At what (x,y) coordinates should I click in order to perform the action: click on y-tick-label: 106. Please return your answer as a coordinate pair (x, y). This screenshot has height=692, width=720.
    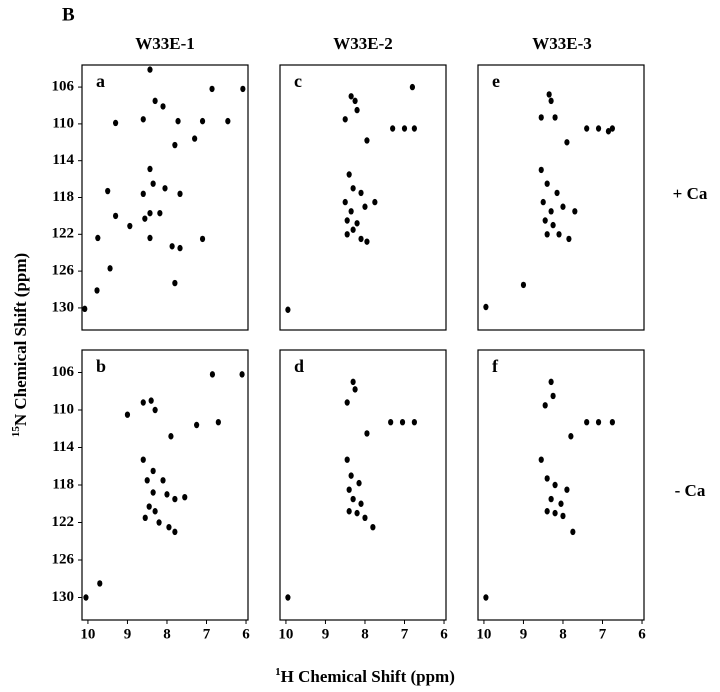
    Looking at the image, I should click on (63, 372).